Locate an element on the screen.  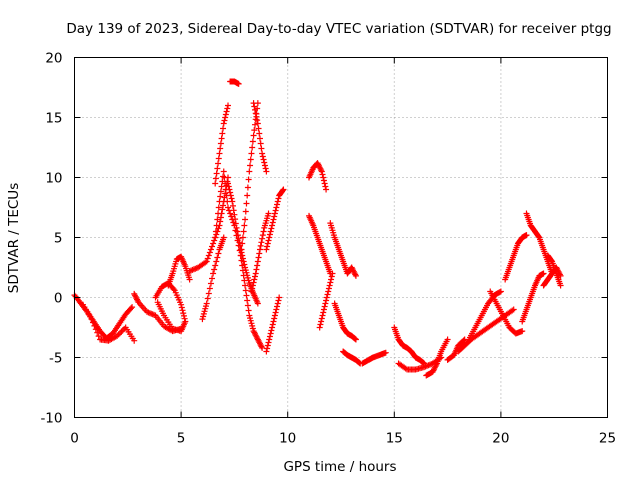
series-arc9 is located at coordinates (222, 144).